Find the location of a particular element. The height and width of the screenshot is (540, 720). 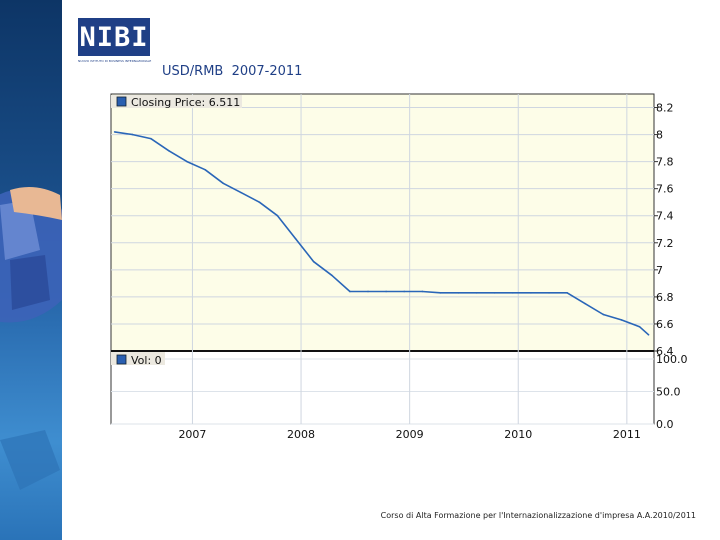

logo-mark: NIBI is located at coordinates (114, 37).